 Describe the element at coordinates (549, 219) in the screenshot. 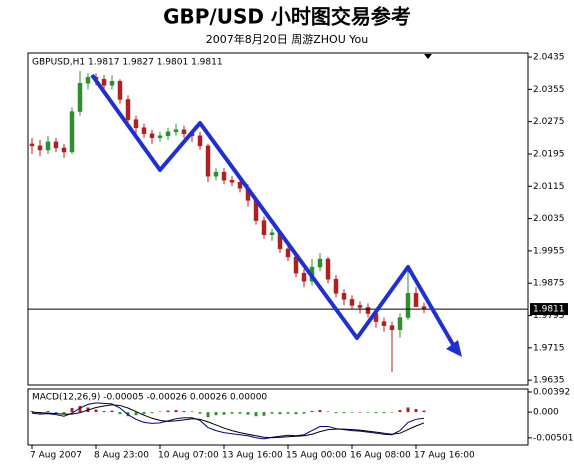

I see `y-tick-label: 2.0035` at that location.